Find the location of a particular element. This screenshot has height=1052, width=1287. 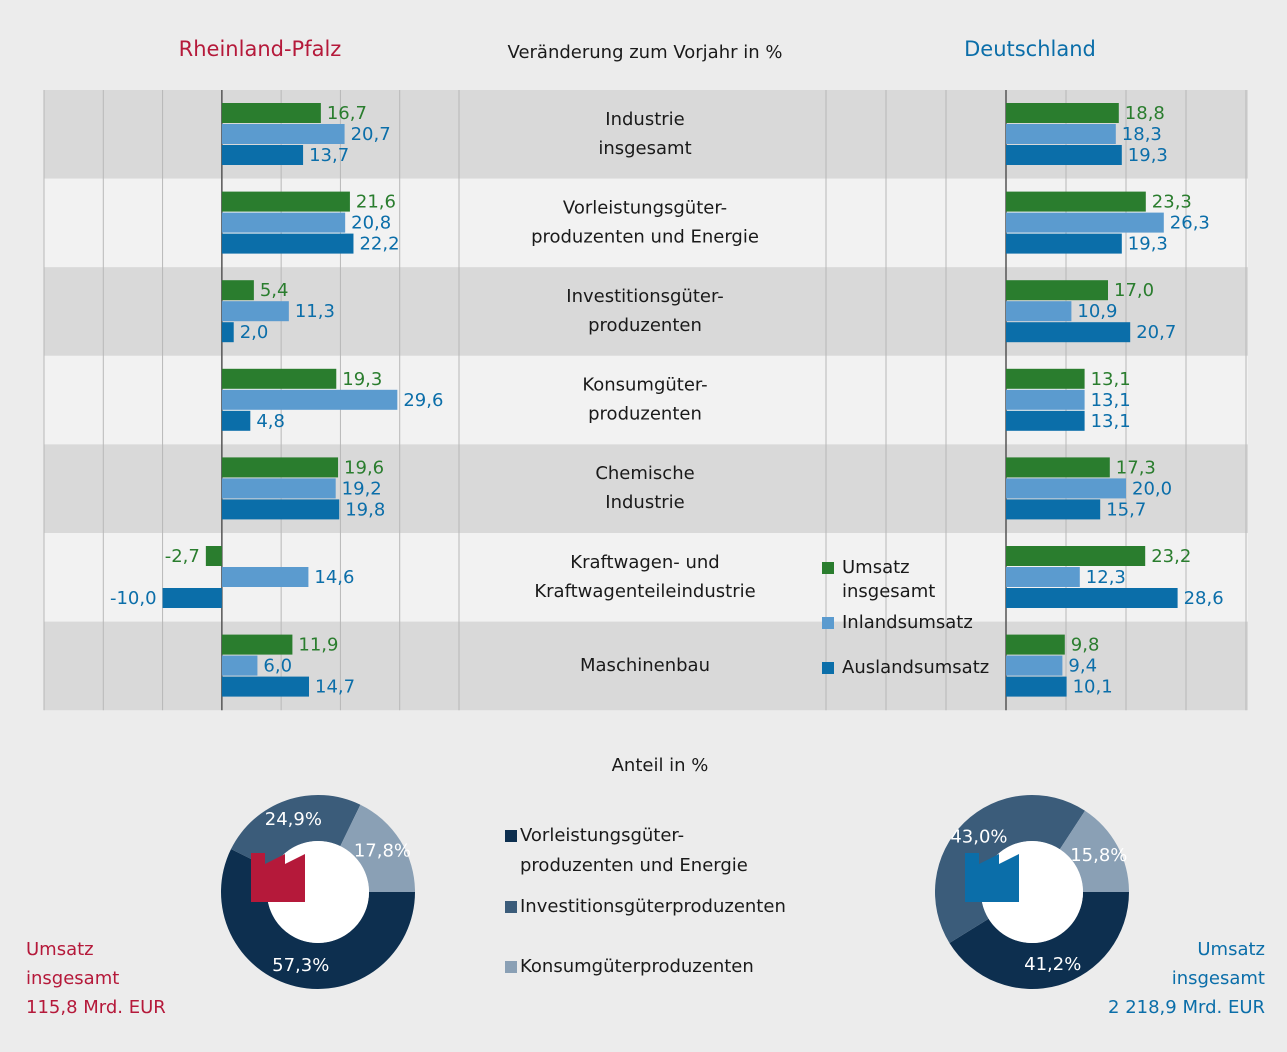

category-label: Maschinenbau is located at coordinates (645, 665).